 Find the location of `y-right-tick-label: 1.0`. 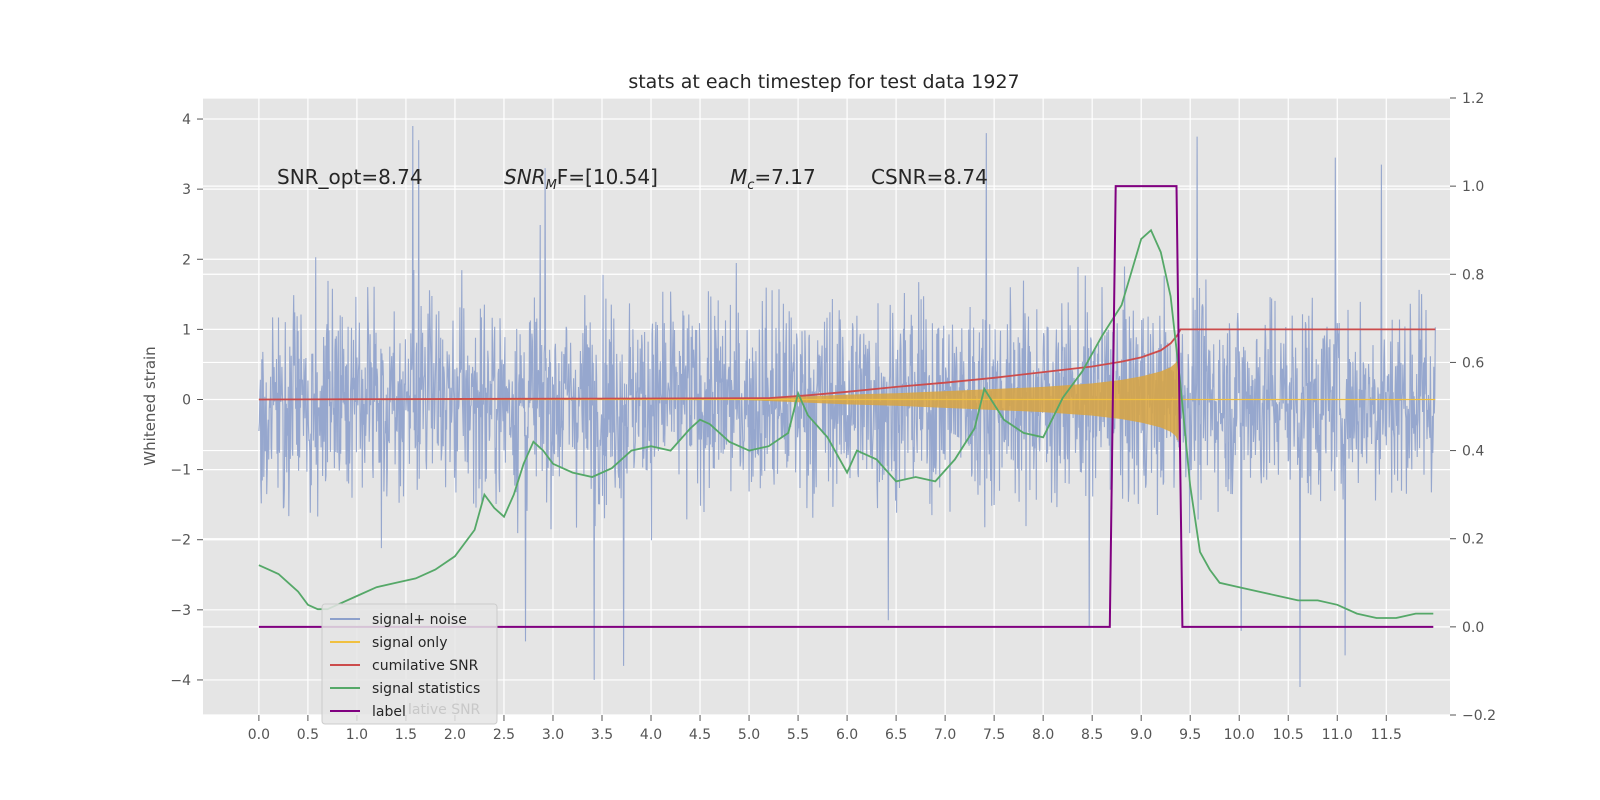

y-right-tick-label: 1.0 is located at coordinates (1473, 187).